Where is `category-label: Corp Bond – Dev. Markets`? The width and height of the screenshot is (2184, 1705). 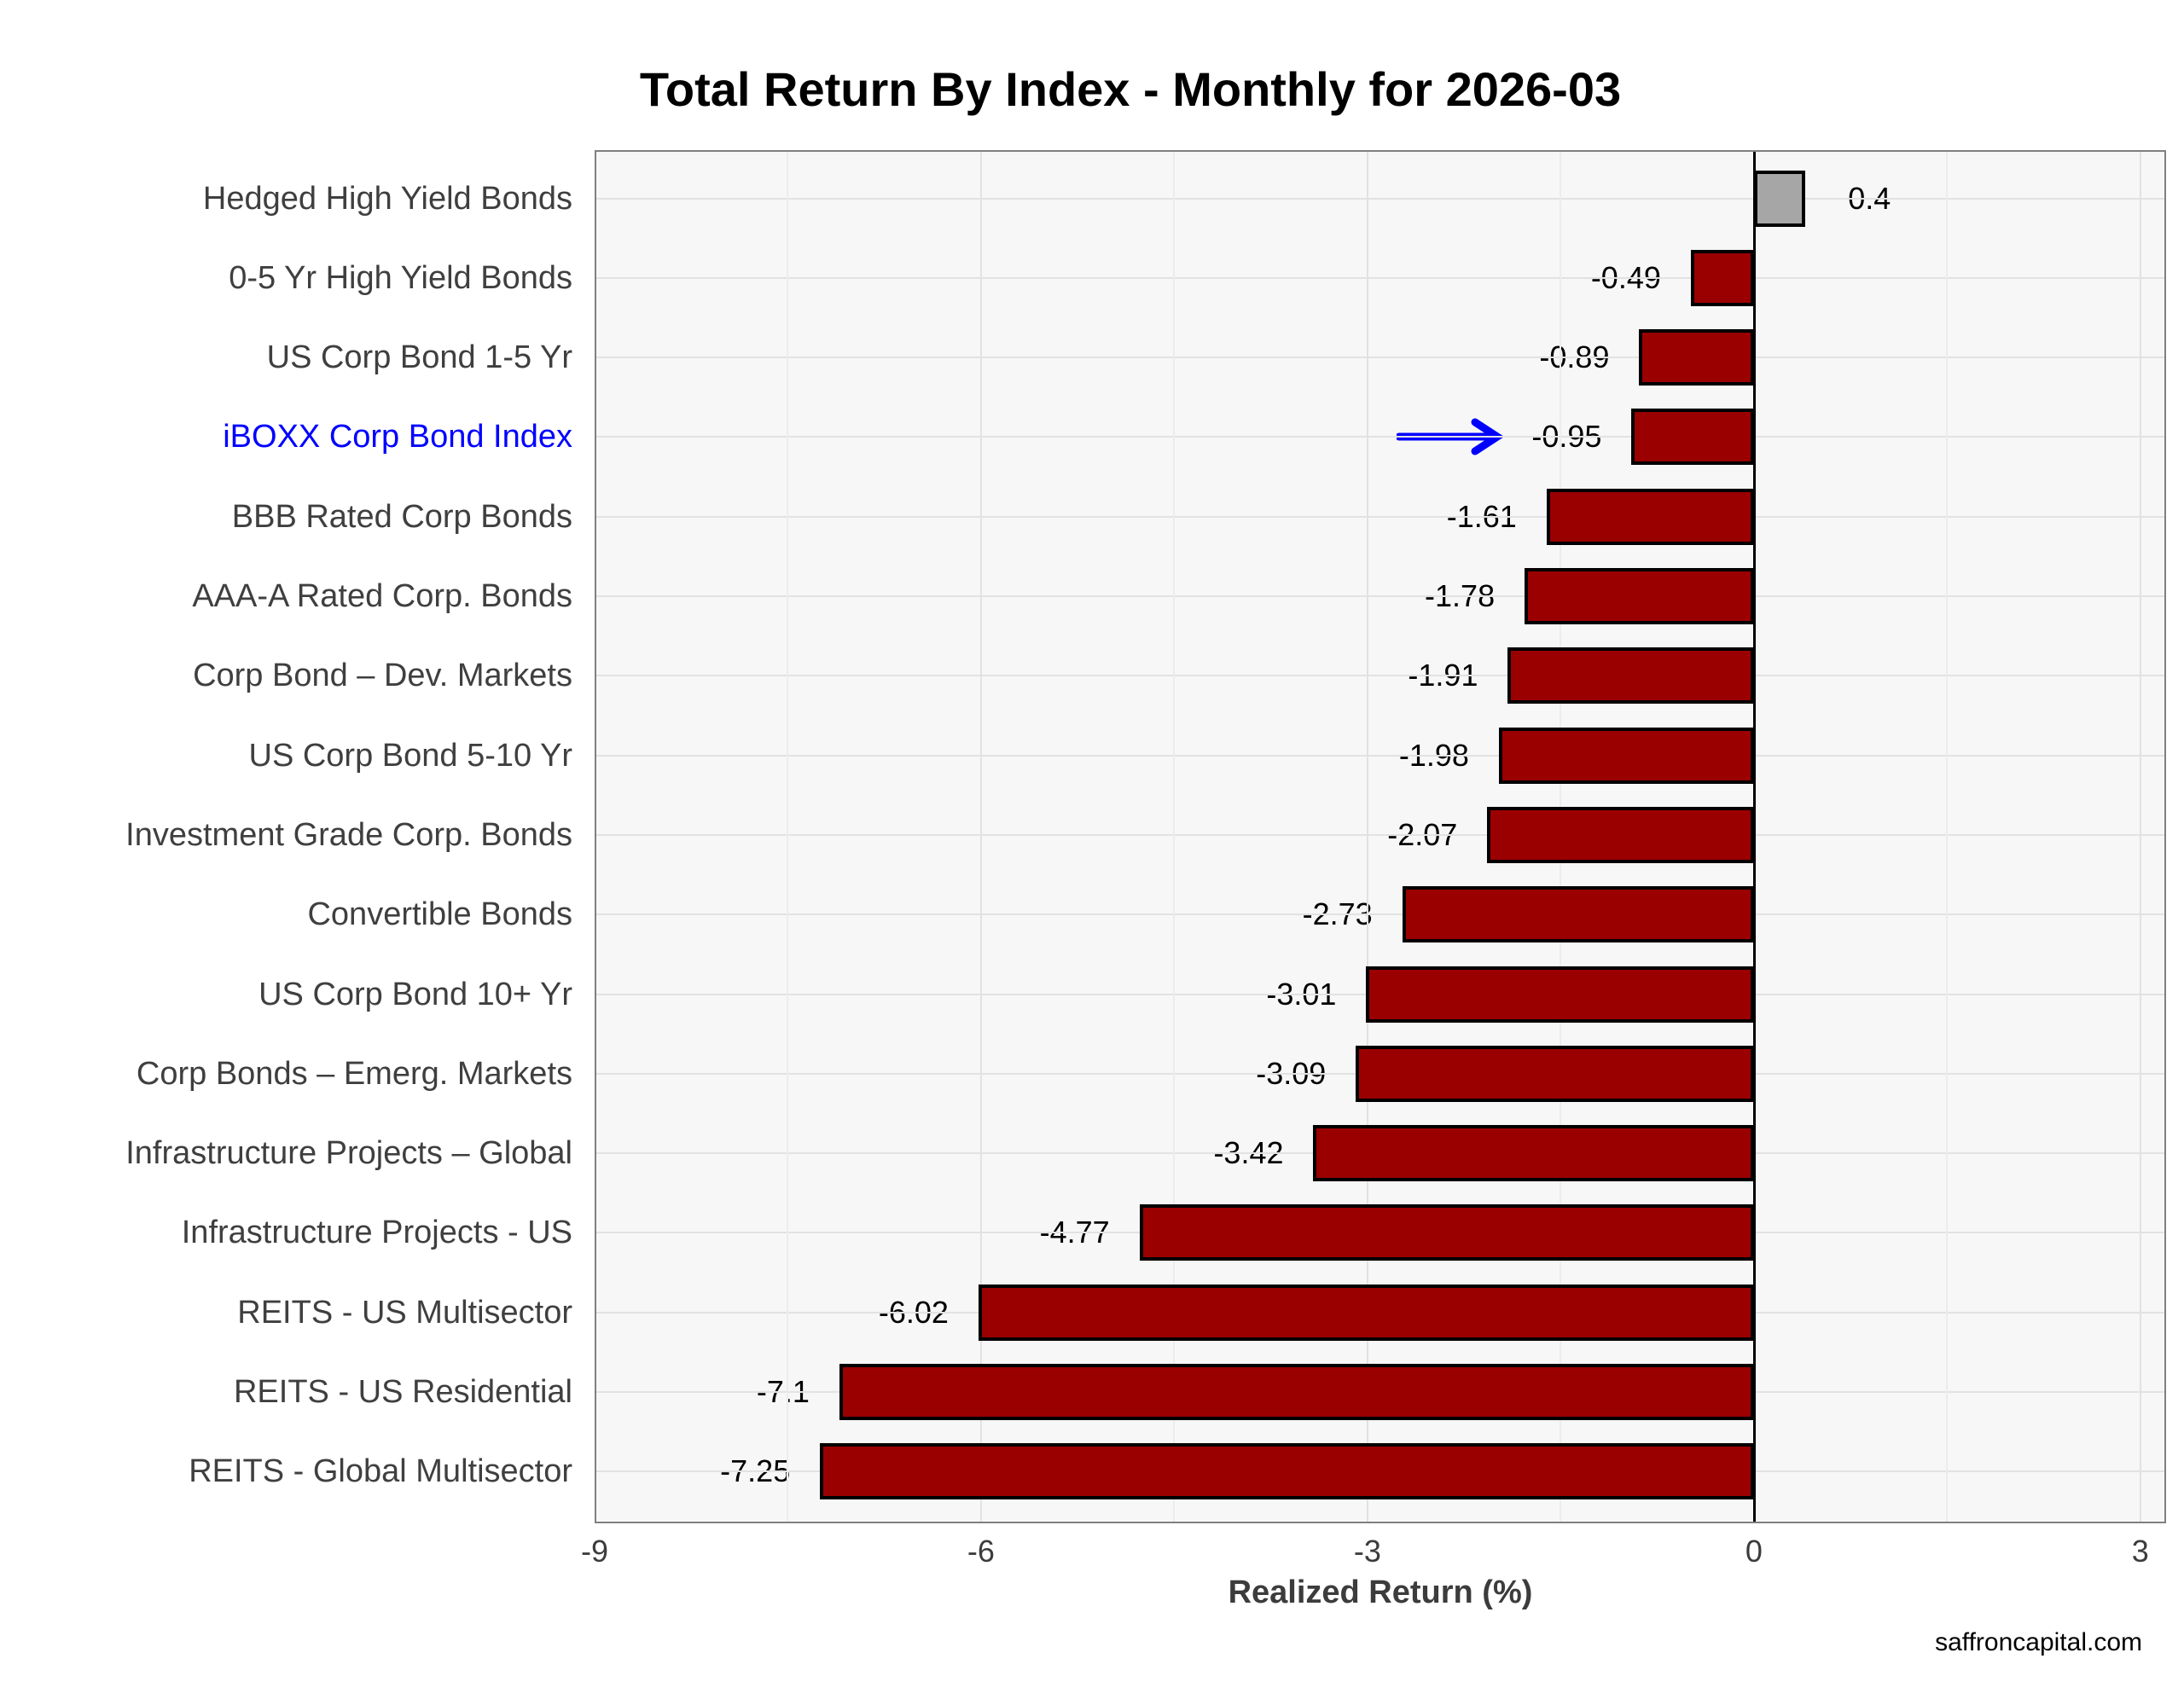 category-label: Corp Bond – Dev. Markets is located at coordinates (382, 676).